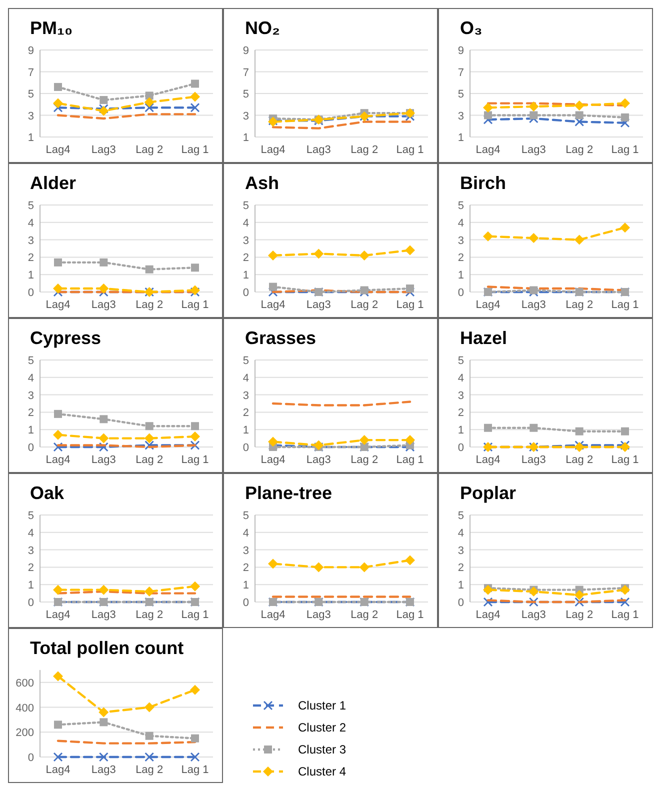 Image resolution: width=662 pixels, height=805 pixels. What do you see at coordinates (262, 183) in the screenshot?
I see `chart-title: Ash` at bounding box center [262, 183].